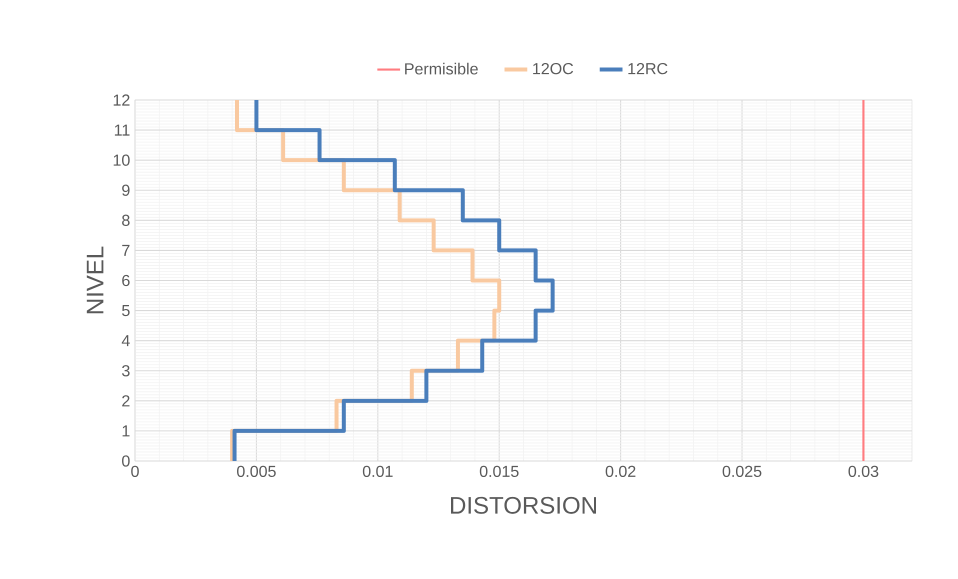  What do you see at coordinates (126, 370) in the screenshot?
I see `y-tick-label: 3` at bounding box center [126, 370].